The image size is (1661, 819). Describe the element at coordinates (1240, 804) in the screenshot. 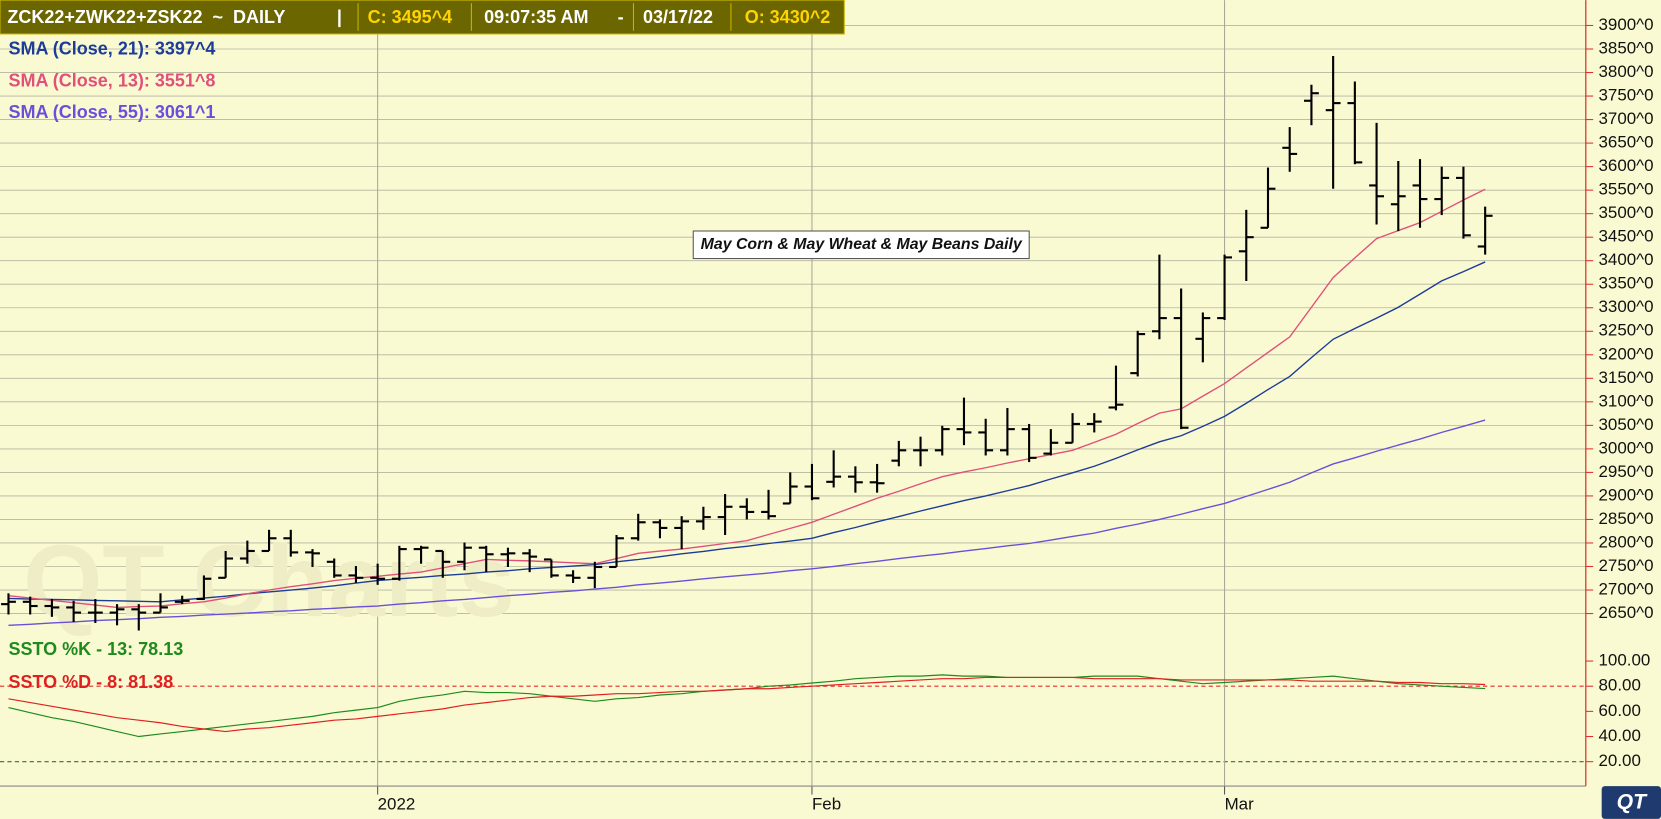

I see `x-tick-label: Mar` at that location.